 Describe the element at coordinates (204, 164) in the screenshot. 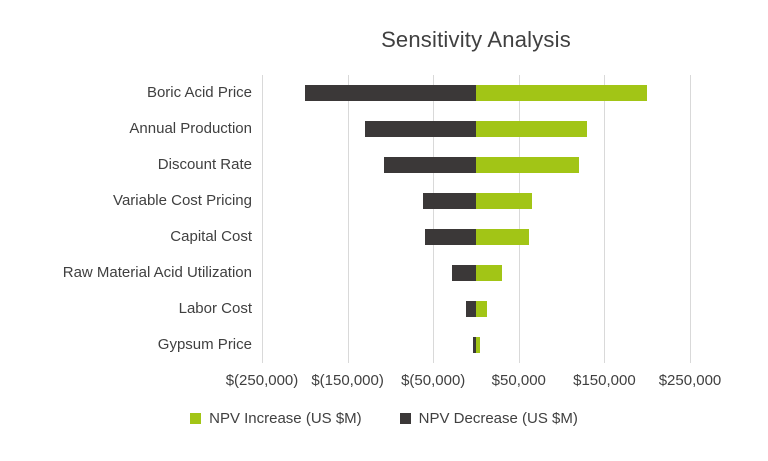

I see `category-label: Discount Rate` at that location.